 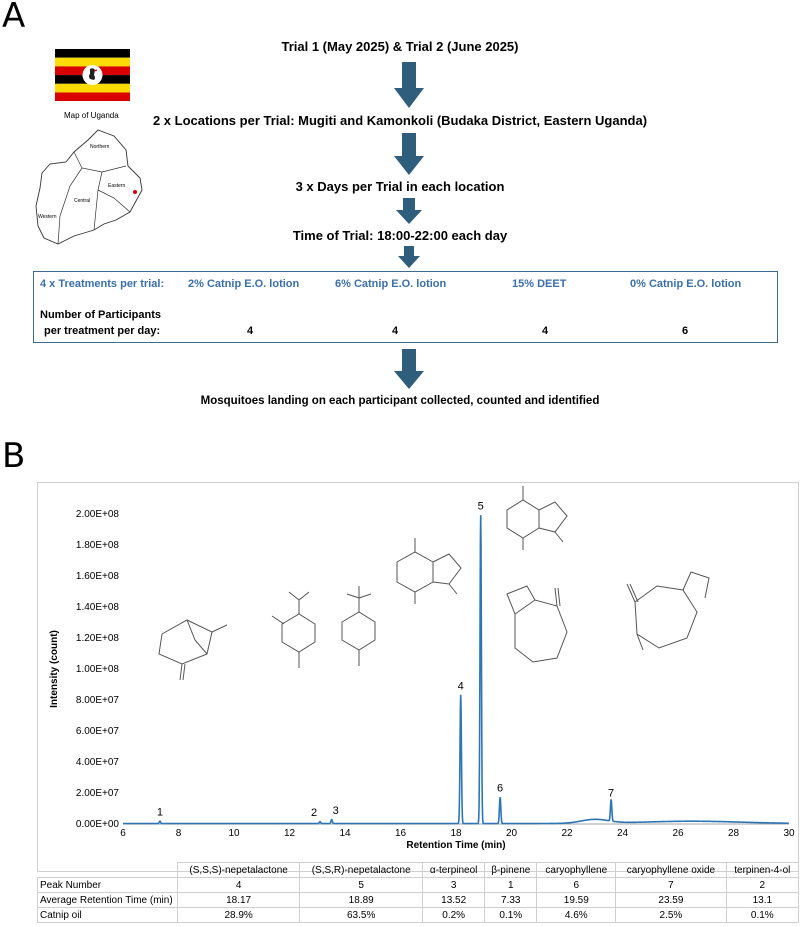 What do you see at coordinates (623, 833) in the screenshot?
I see `x-tick-label: 24` at bounding box center [623, 833].